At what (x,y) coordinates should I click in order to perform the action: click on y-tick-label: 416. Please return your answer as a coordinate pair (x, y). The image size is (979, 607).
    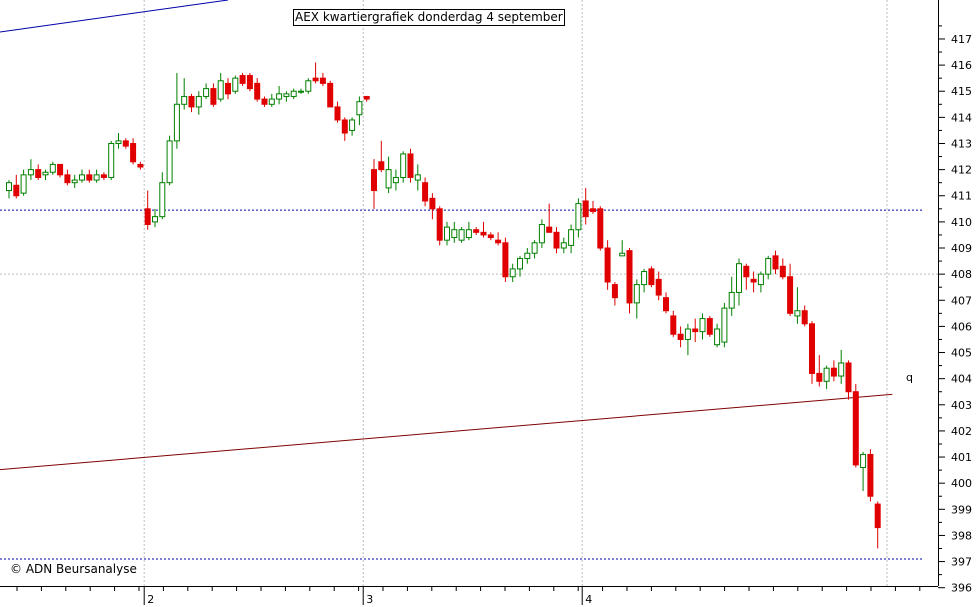
    Looking at the image, I should click on (961, 65).